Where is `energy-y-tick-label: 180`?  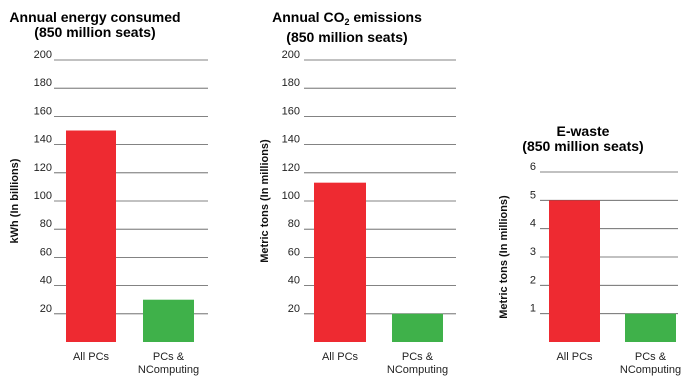 energy-y-tick-label: 180 is located at coordinates (43, 83).